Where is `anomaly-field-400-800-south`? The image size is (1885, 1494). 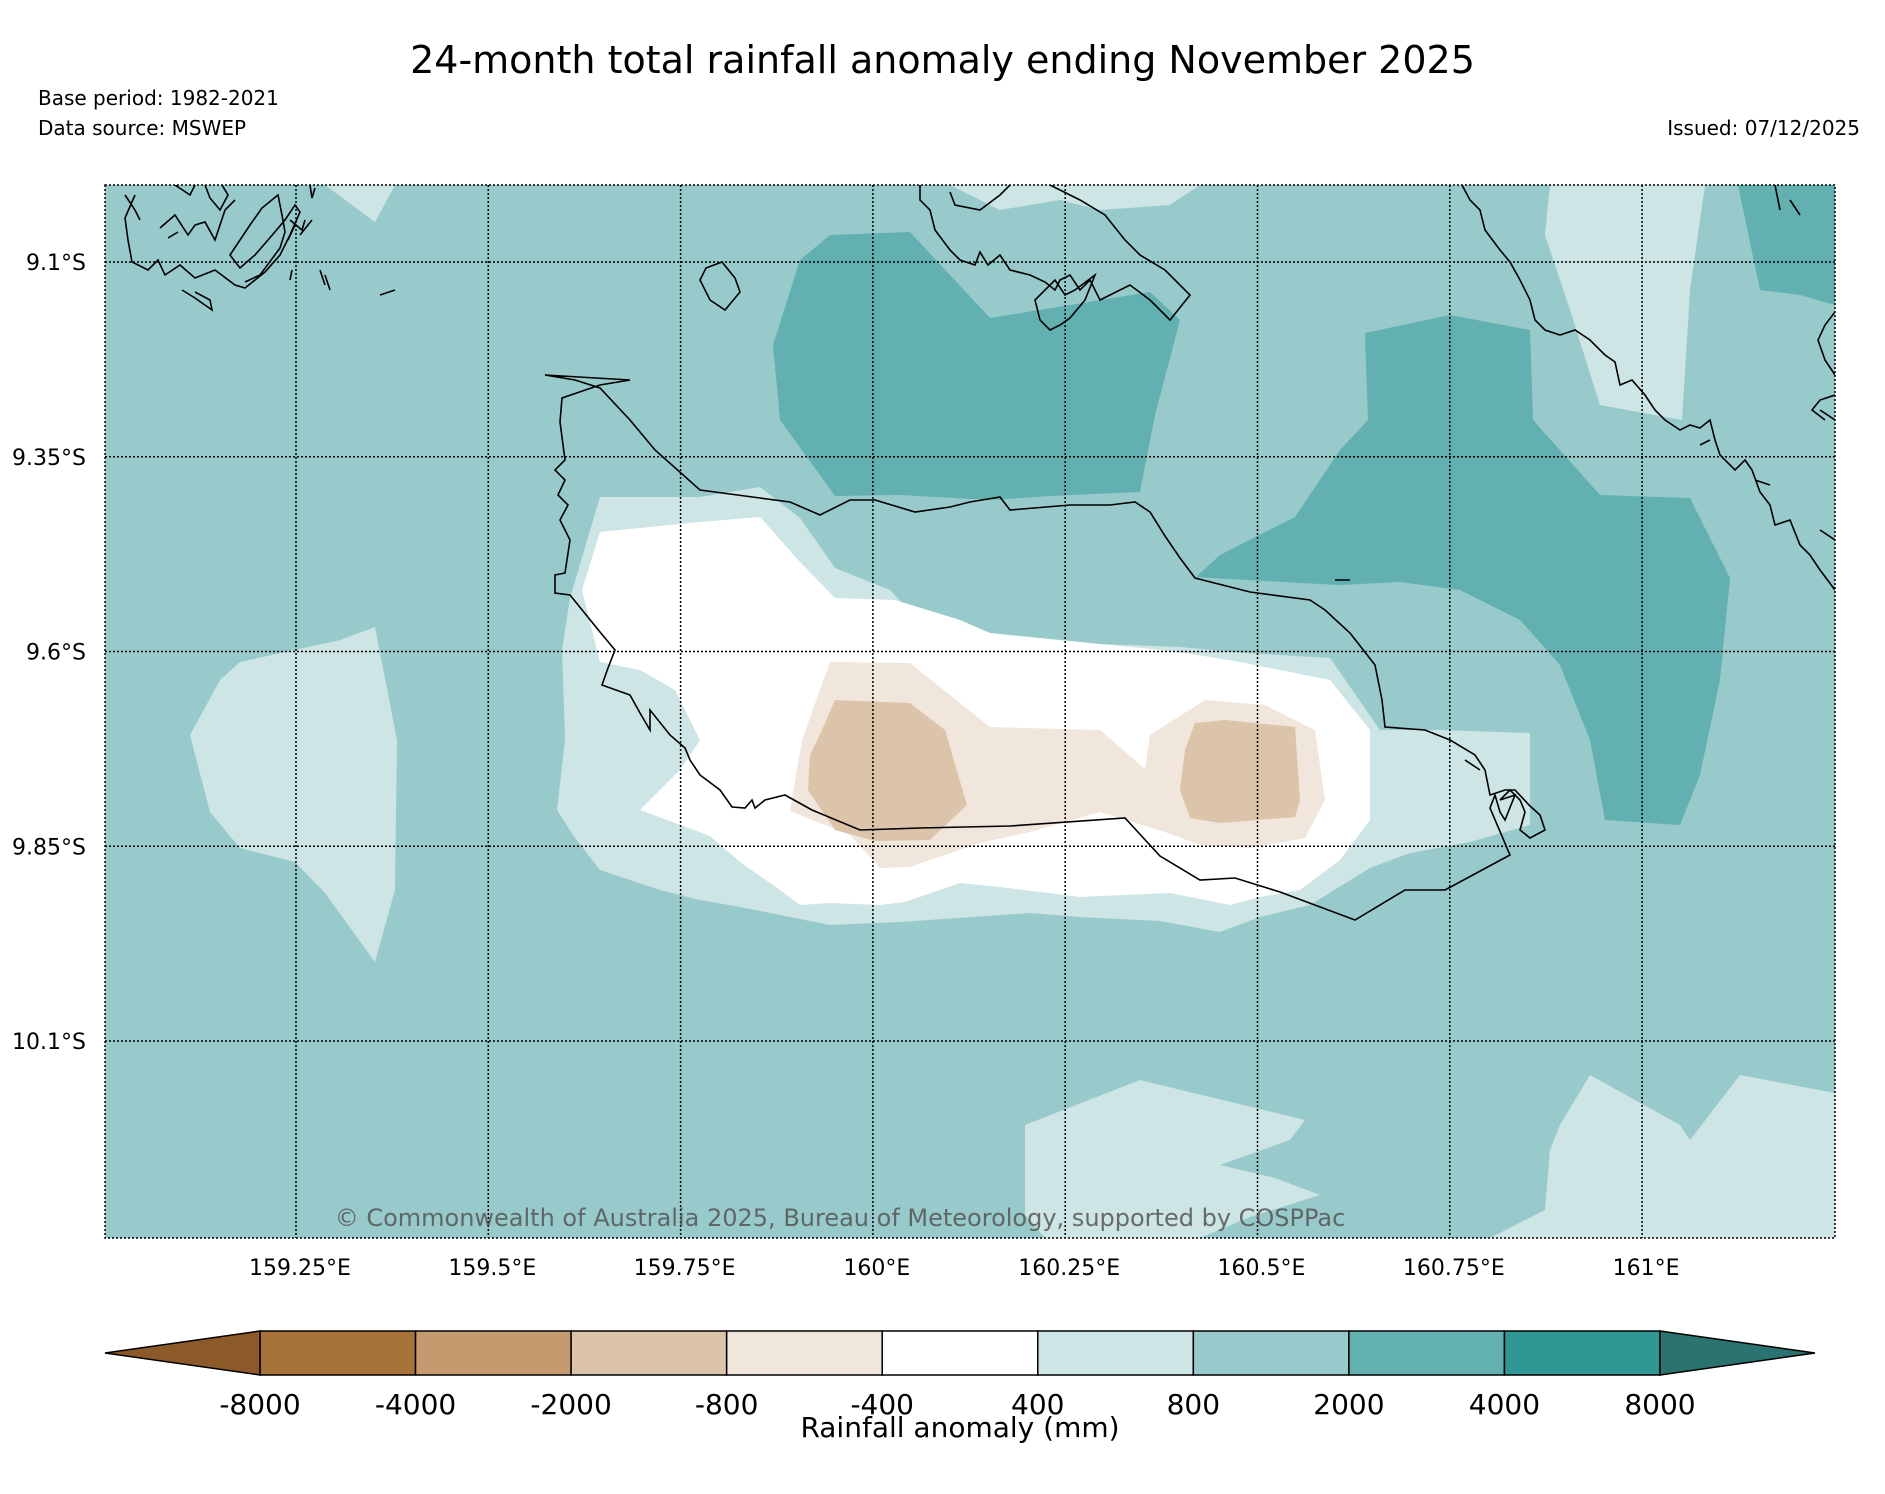
anomaly-field-400-800-south is located at coordinates (1172, 1159).